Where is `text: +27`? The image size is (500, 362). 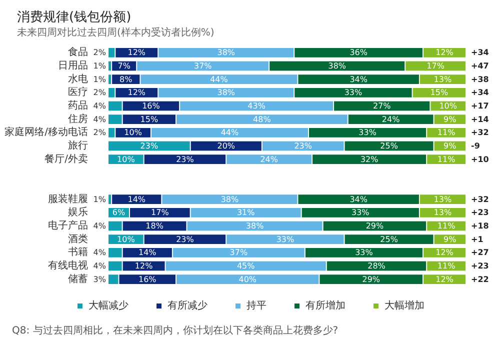
text: +27 is located at coordinates (480, 253).